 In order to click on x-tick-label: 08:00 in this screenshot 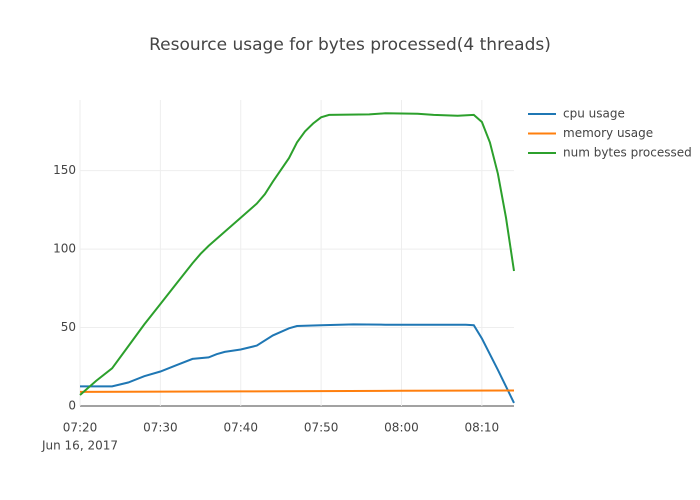, I will do `click(401, 428)`.